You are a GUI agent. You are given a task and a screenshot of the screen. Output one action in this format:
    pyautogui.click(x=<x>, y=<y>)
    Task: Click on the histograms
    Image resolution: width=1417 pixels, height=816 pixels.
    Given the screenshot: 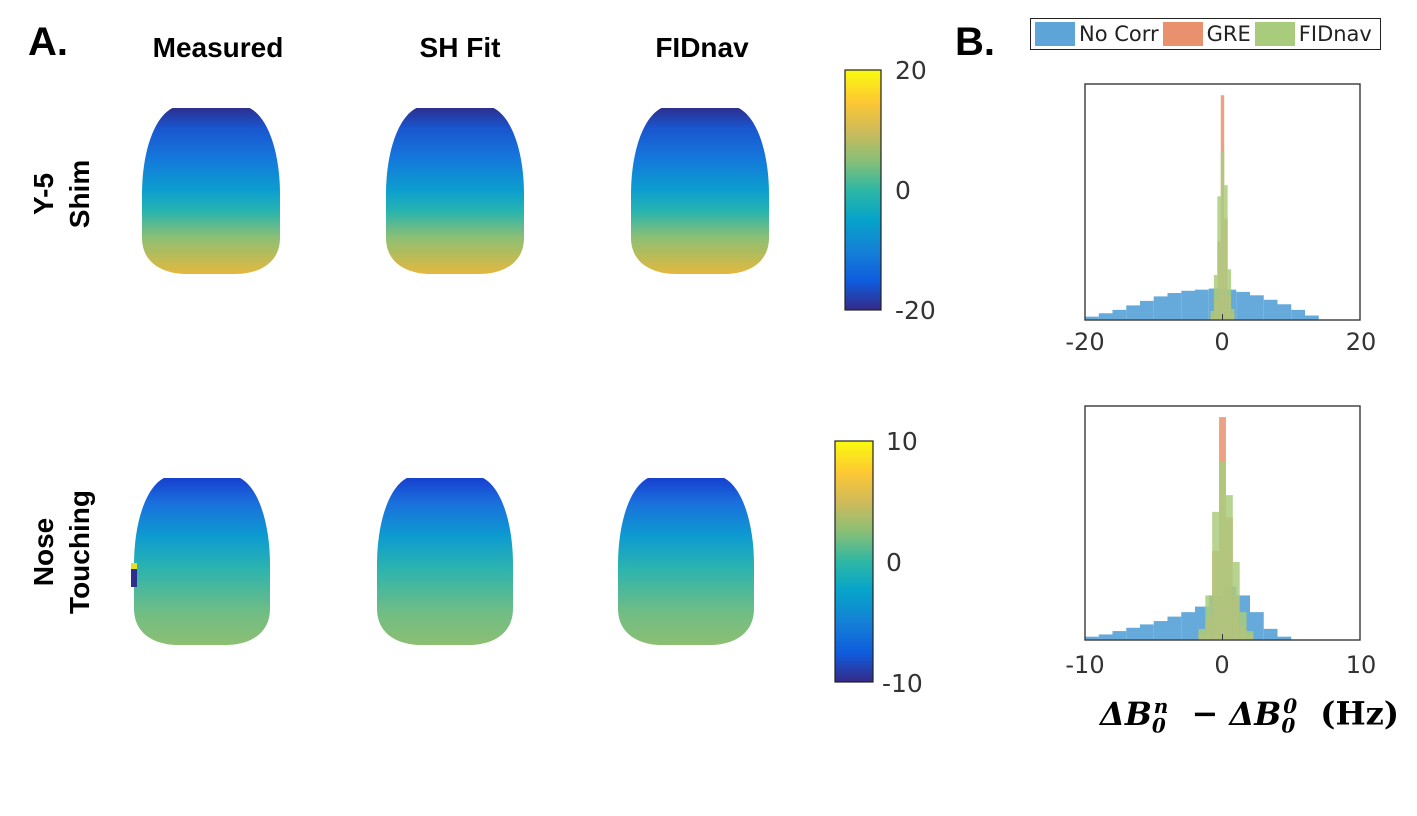 What is the action you would take?
    pyautogui.click(x=1222, y=362)
    